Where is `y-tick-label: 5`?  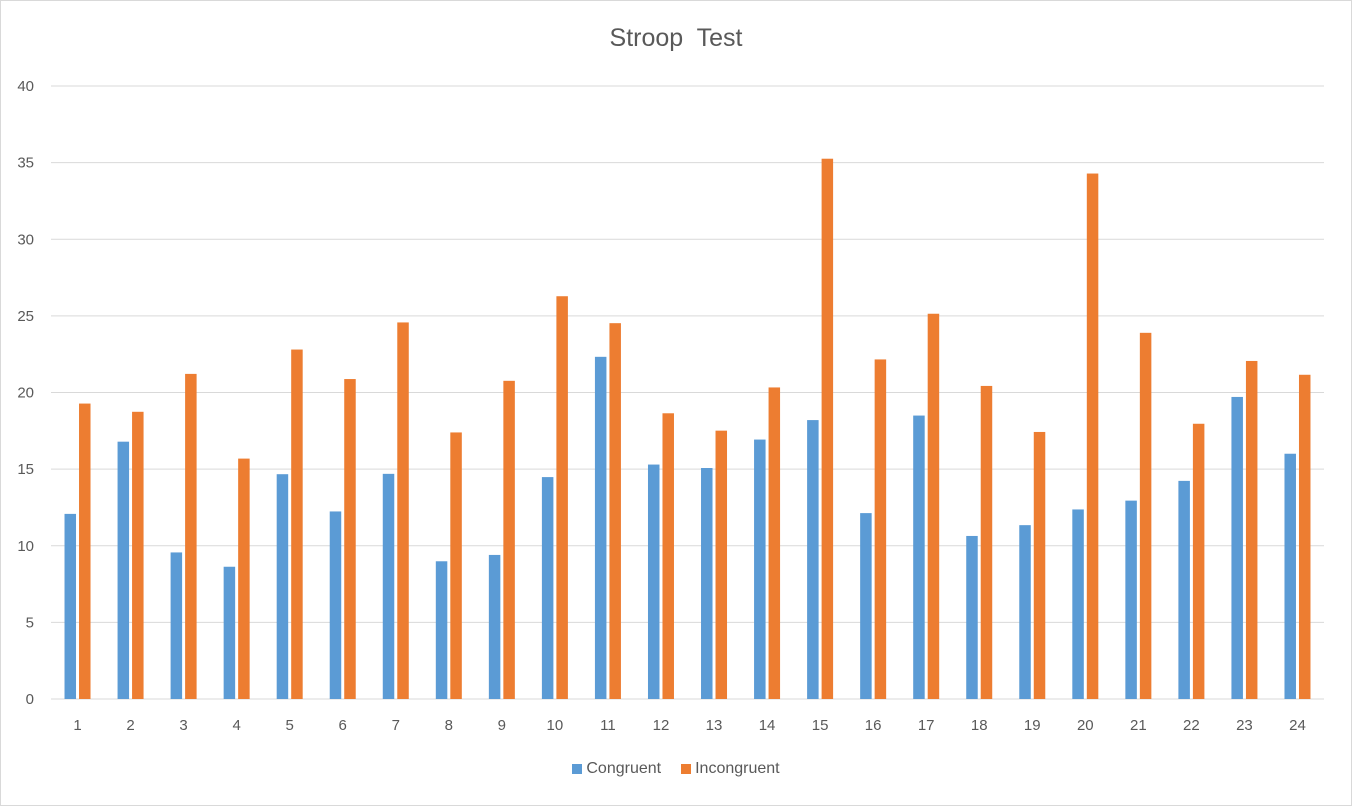 y-tick-label: 5 is located at coordinates (30, 622).